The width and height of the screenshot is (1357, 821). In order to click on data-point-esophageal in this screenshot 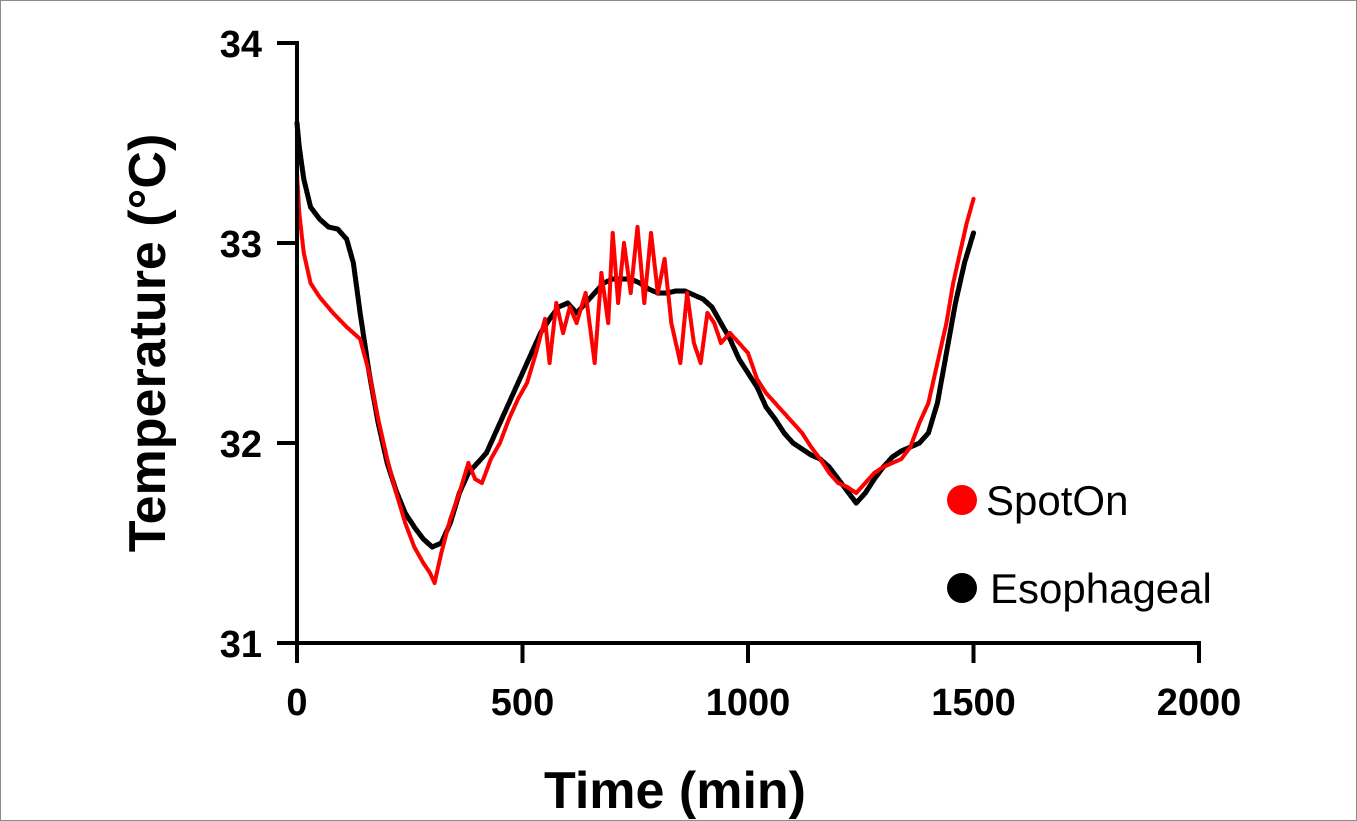, I will do `click(973, 233)`.